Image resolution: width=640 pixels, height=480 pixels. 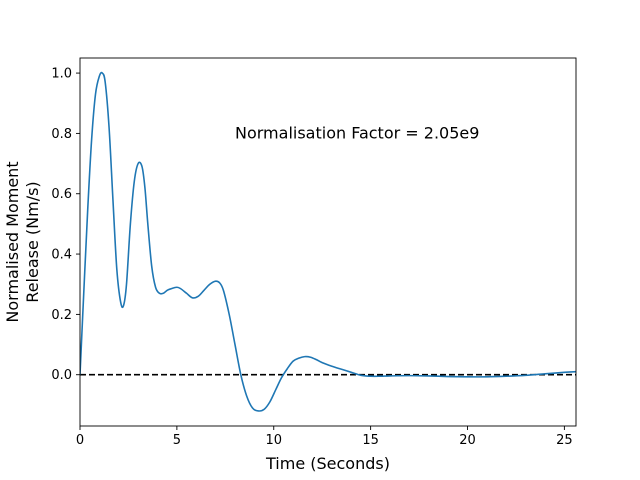 I want to click on x-tick-label: 25, so click(x=564, y=440).